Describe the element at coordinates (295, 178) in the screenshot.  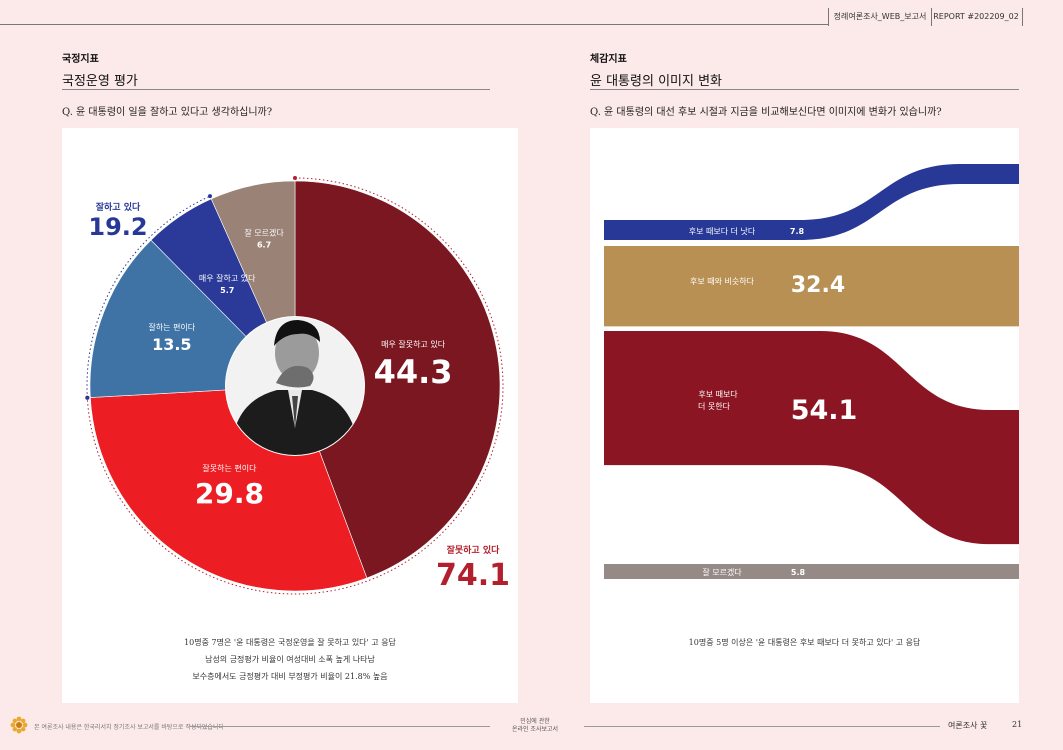
I see `negative-group-arc-dot` at that location.